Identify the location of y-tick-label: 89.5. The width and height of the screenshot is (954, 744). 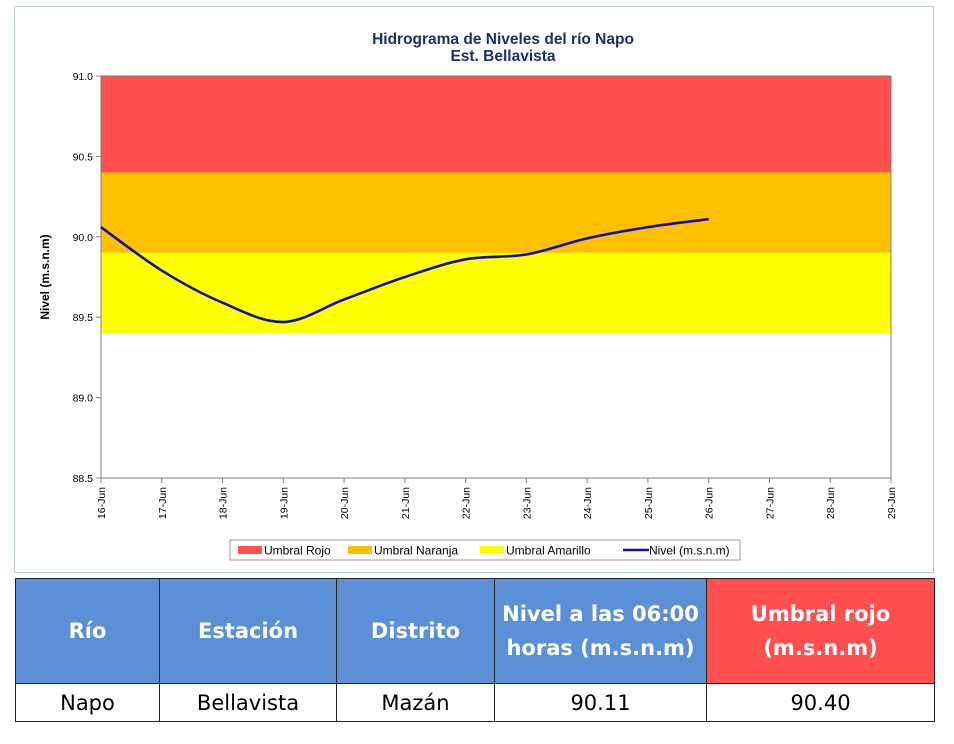
(83, 318).